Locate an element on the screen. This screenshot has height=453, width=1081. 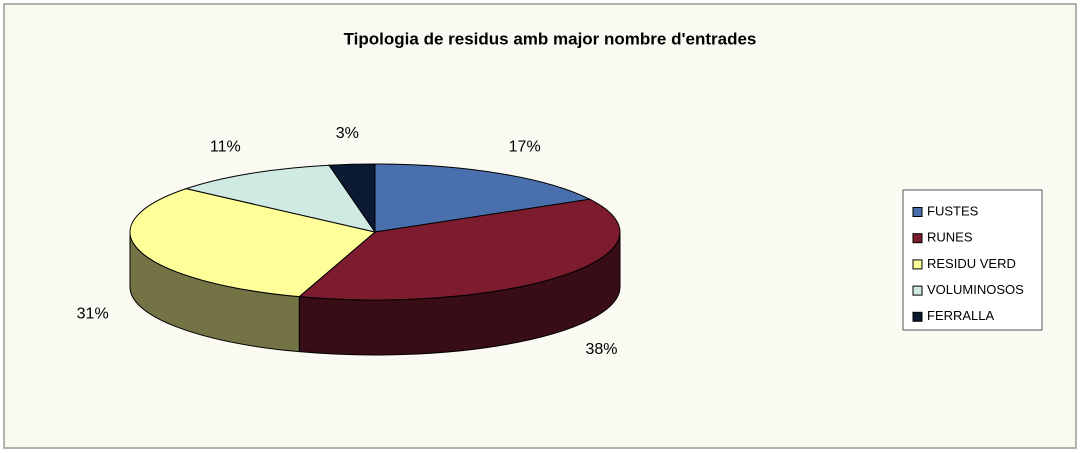
legend-label: VOLUMINOSOS is located at coordinates (975, 289).